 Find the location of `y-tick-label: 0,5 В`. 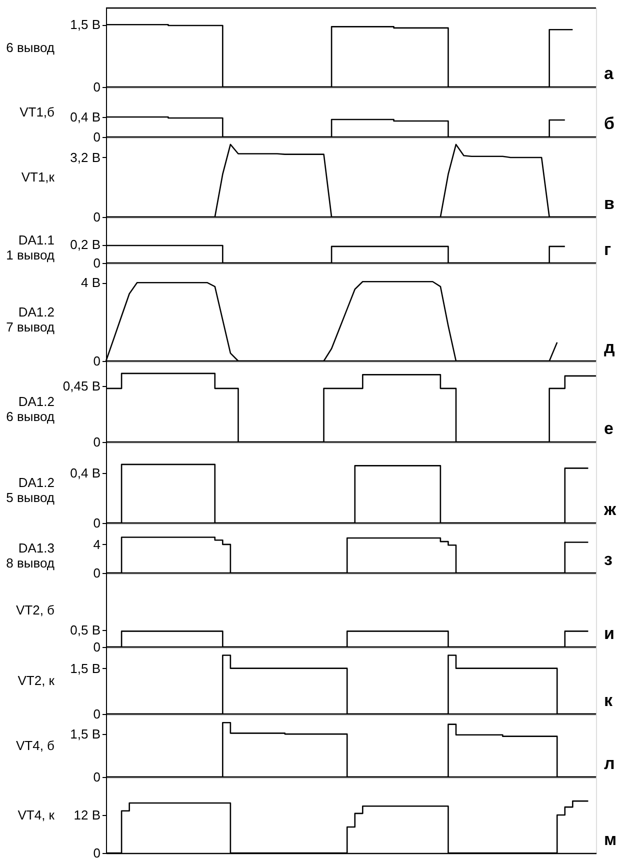

y-tick-label: 0,5 В is located at coordinates (85, 630).